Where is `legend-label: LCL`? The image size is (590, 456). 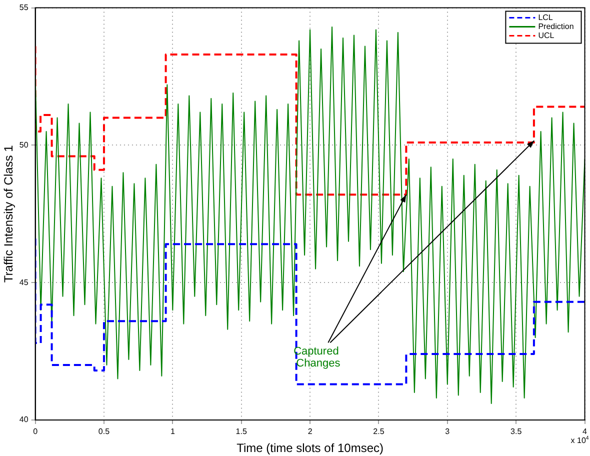 legend-label: LCL is located at coordinates (546, 17).